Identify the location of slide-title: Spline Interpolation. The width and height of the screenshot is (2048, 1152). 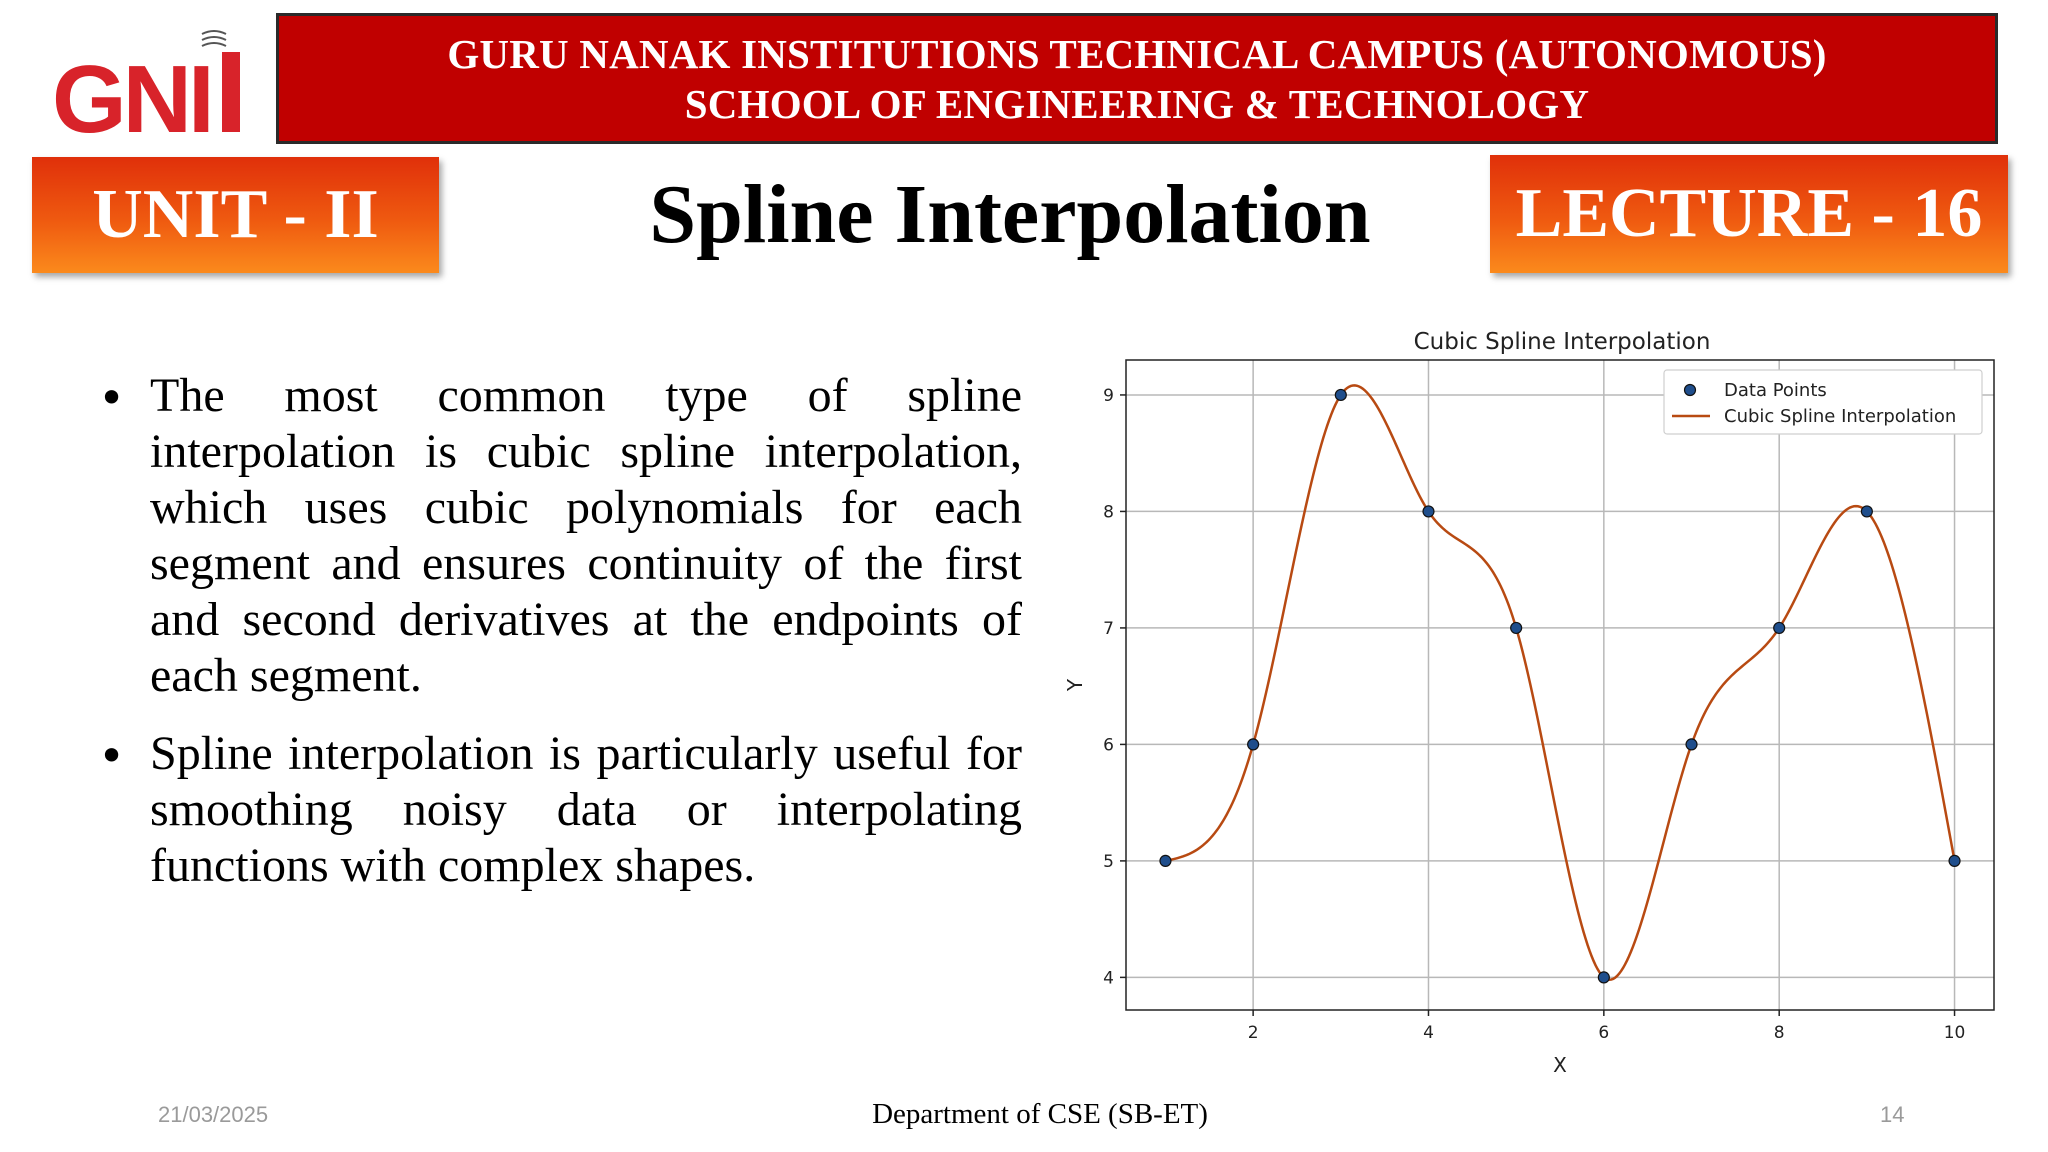
(1010, 214).